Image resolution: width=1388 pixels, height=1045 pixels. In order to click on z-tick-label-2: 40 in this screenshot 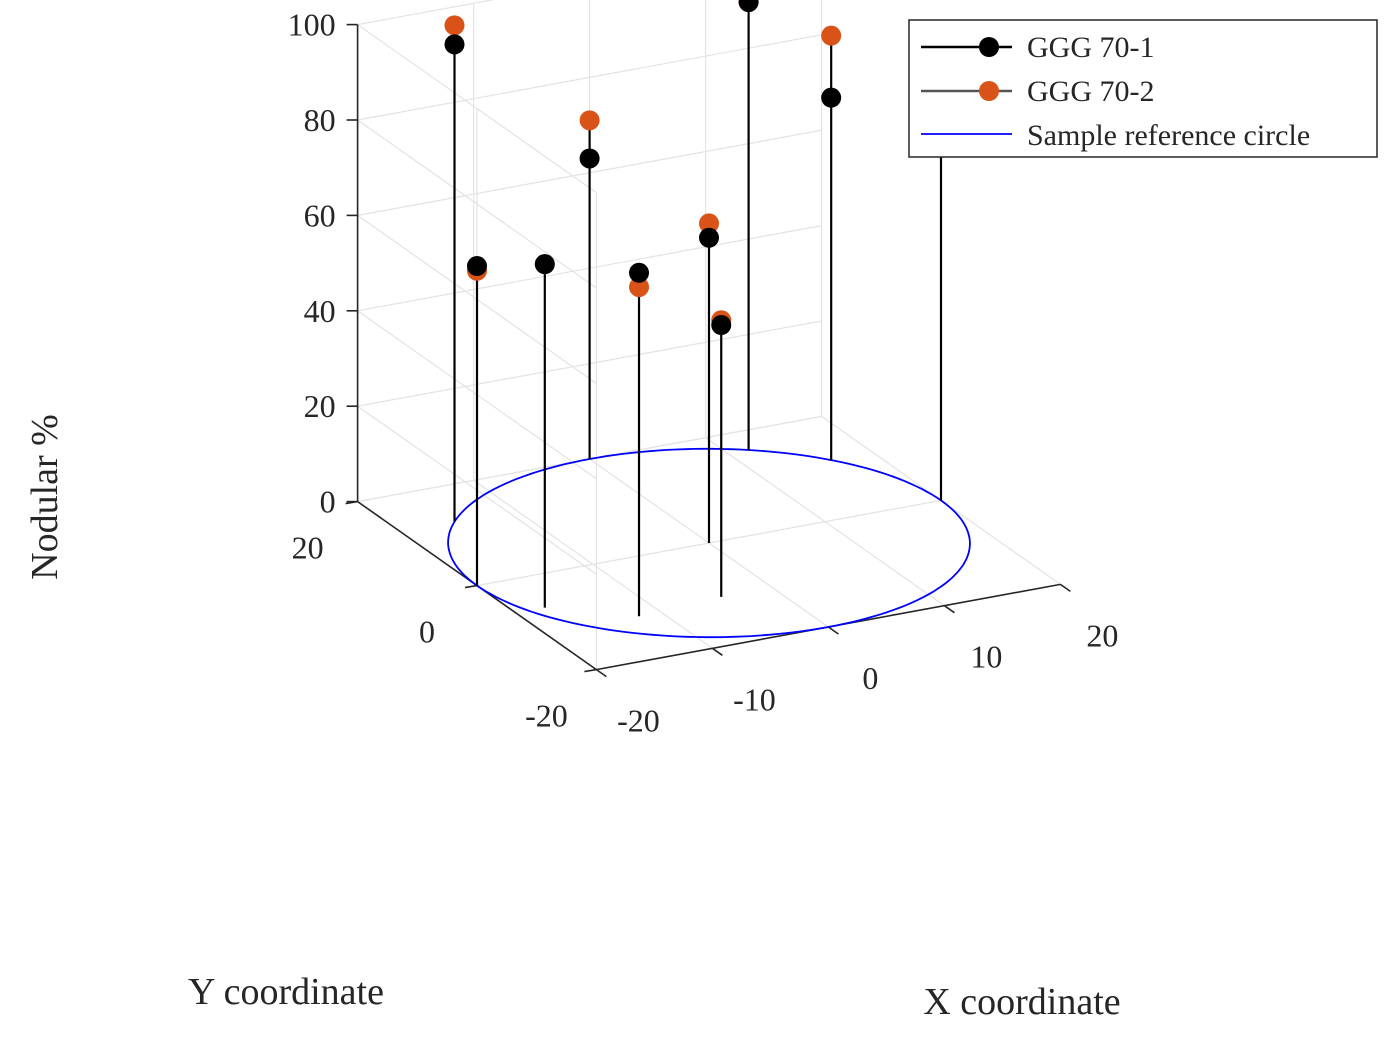, I will do `click(320, 311)`.